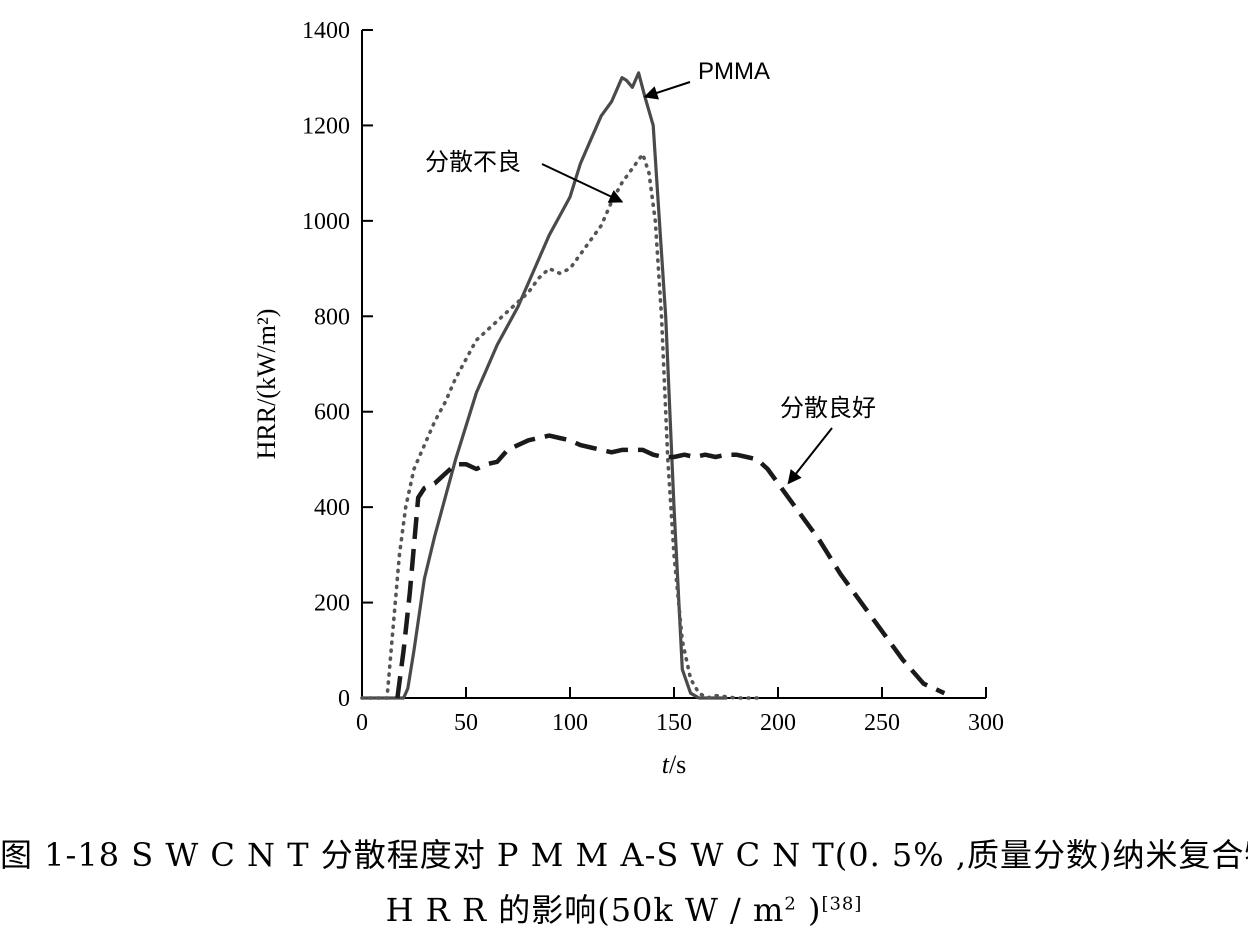 The image size is (1248, 950). I want to click on annotation-pmma-label: PMMA, so click(734, 71).